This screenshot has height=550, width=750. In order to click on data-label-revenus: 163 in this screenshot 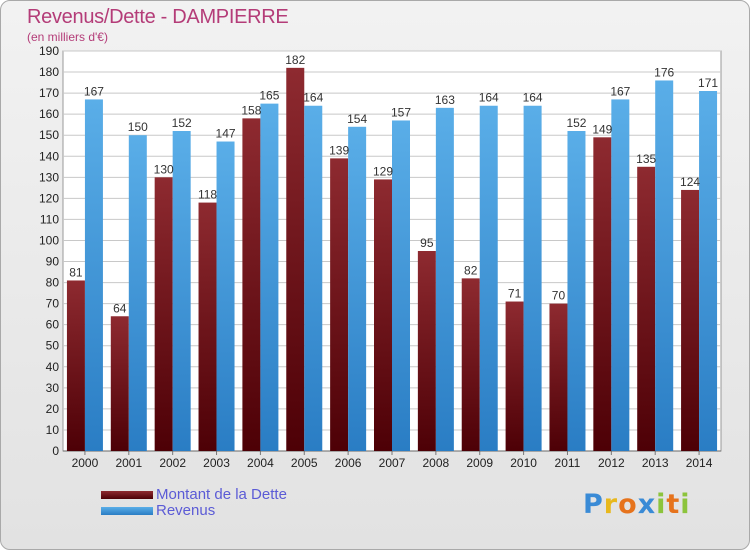, I will do `click(445, 100)`.